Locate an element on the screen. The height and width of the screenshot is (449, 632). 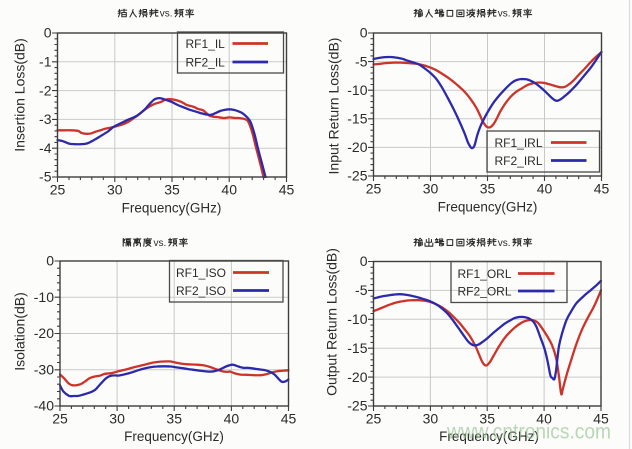
svg-text: RF2_IL is located at coordinates (206, 62).